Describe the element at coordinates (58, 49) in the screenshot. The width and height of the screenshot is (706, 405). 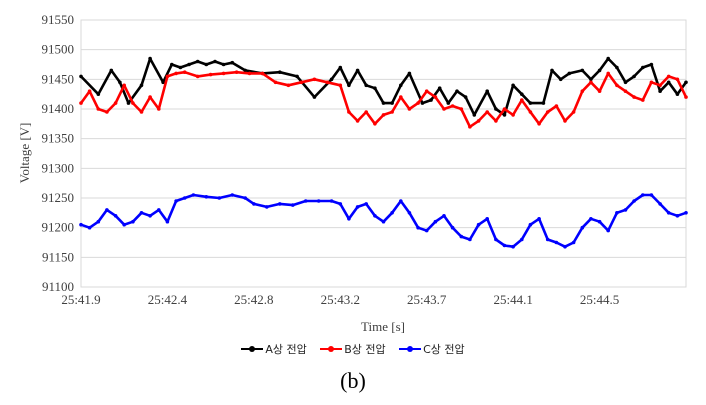
I see `y-tick-label: 91500` at that location.